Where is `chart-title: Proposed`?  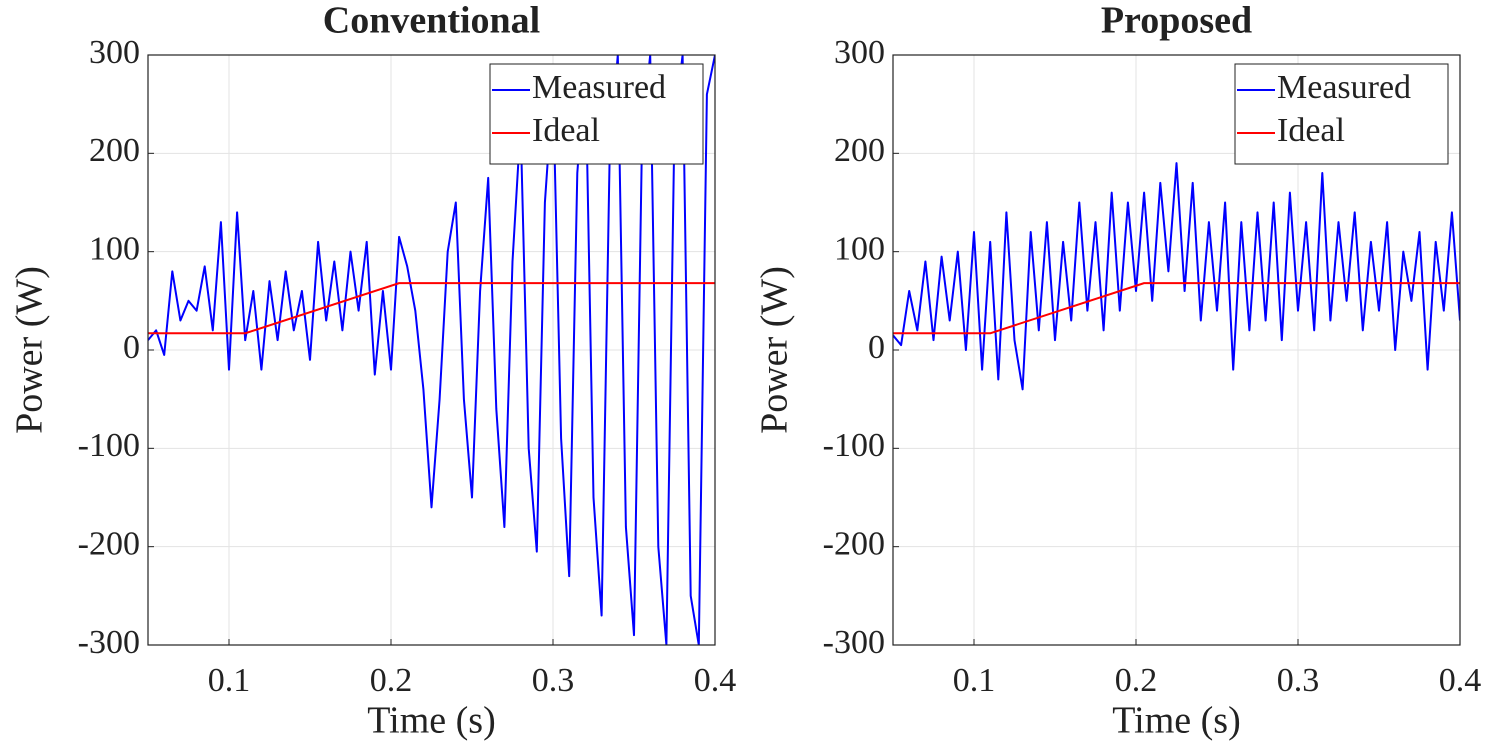 chart-title: Proposed is located at coordinates (1176, 21).